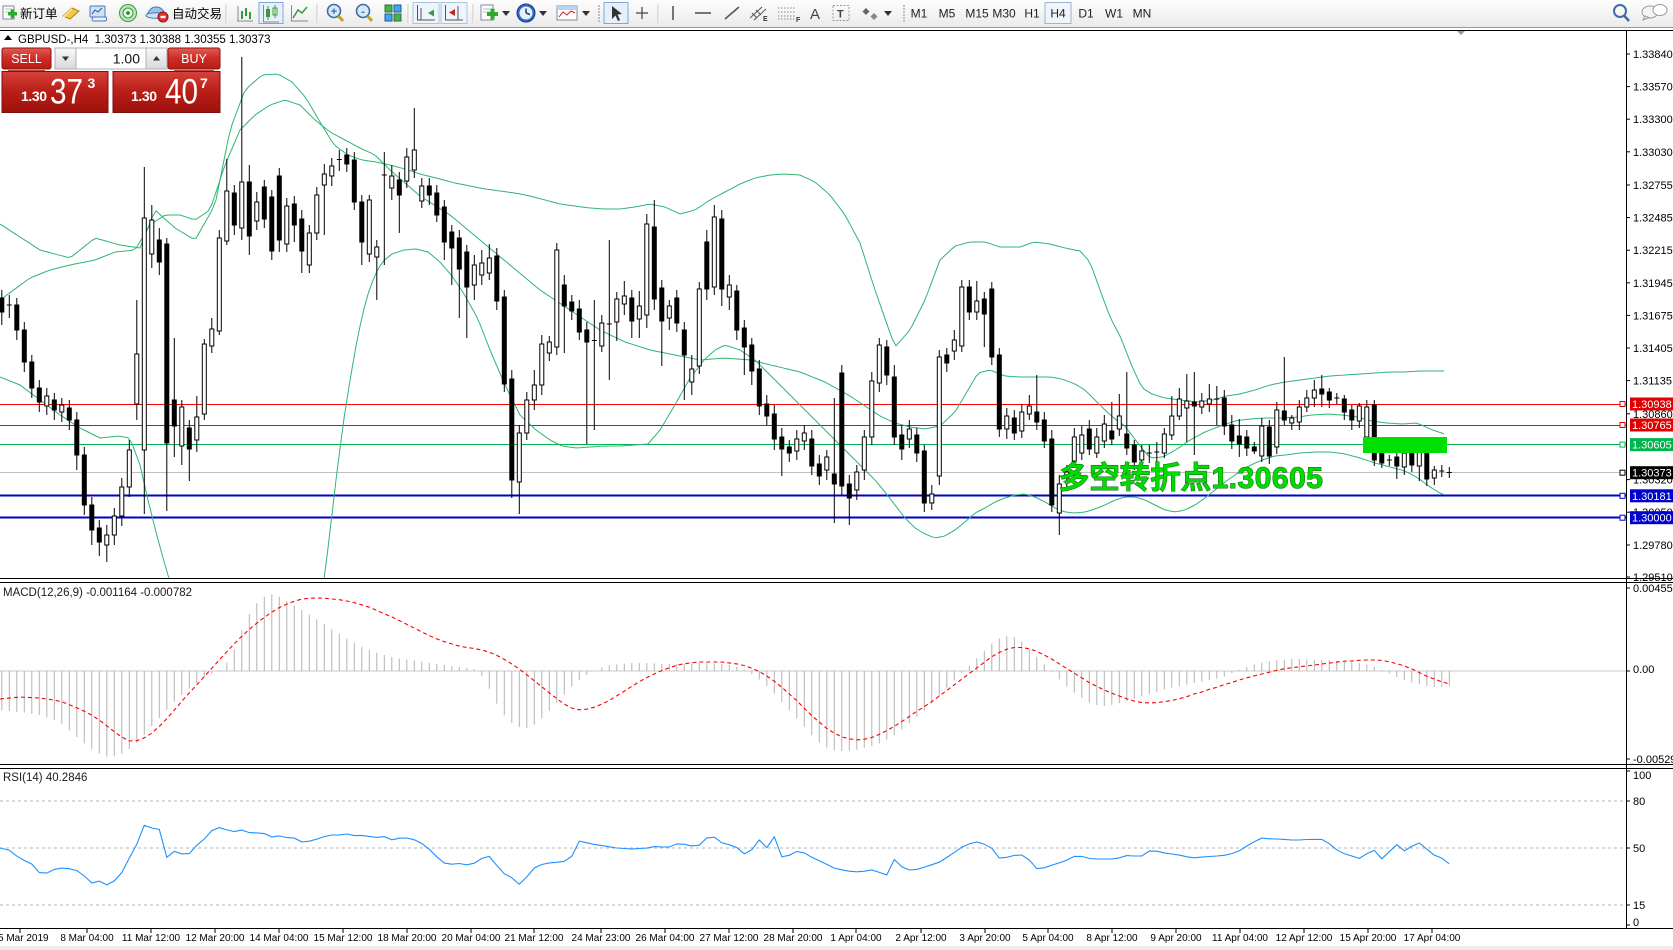 The height and width of the screenshot is (950, 1673). I want to click on svg-text: 1.31675, so click(1653, 316).